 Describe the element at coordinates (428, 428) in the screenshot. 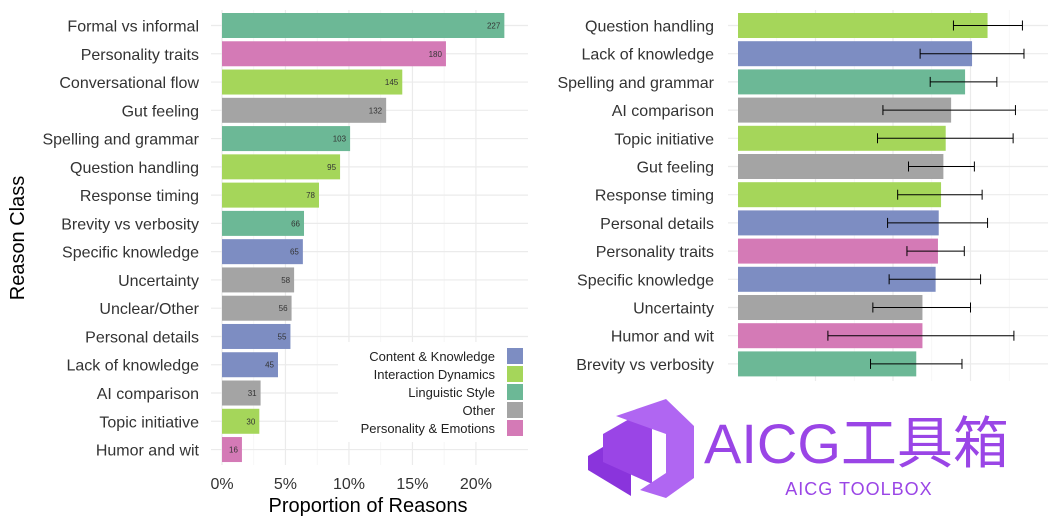

I see `legend-label: Personality & Emotions` at that location.